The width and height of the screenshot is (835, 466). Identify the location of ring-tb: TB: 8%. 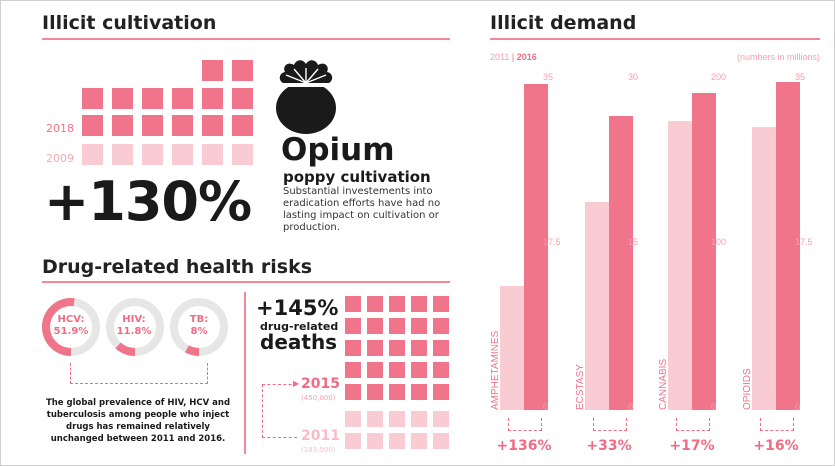
(199, 326).